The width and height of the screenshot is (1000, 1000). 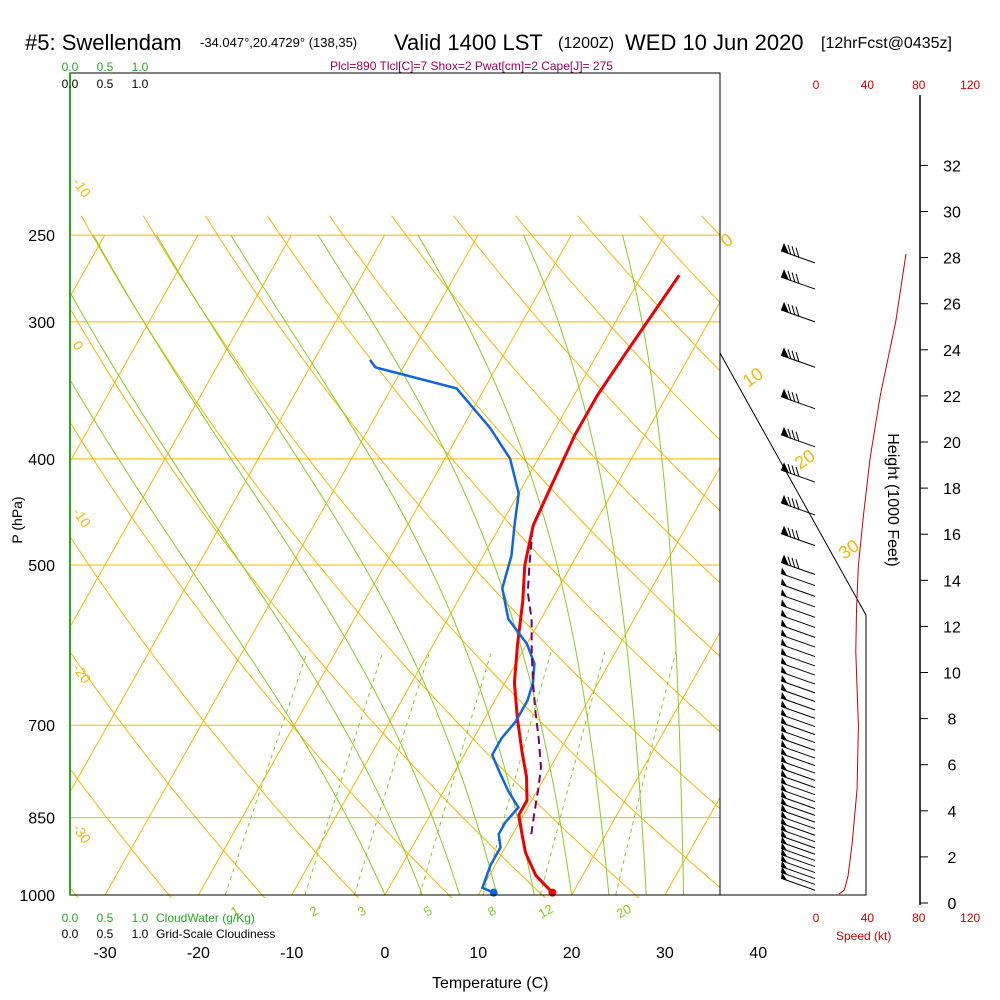 What do you see at coordinates (215, 934) in the screenshot?
I see `cloudiness-label: Grid-Scale Cloudiness` at bounding box center [215, 934].